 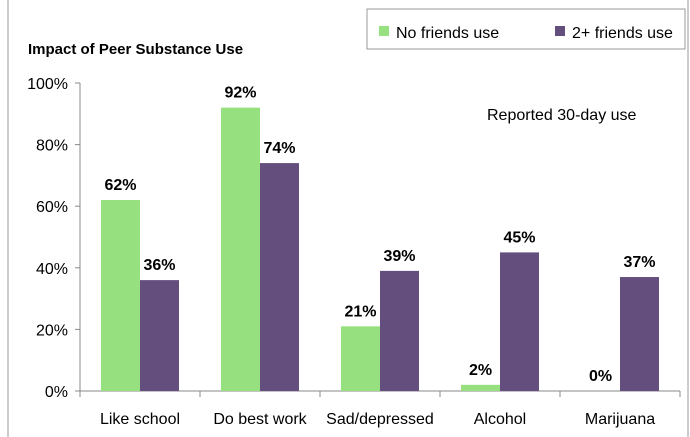 What do you see at coordinates (447, 33) in the screenshot?
I see `legend-label-no-friends: No friends use` at bounding box center [447, 33].